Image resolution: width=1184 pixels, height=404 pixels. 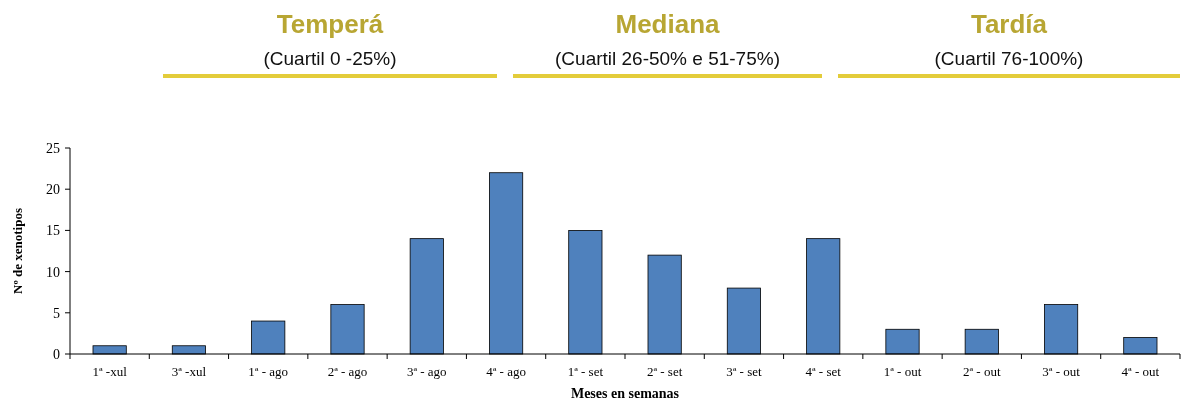 I want to click on y-tick-label: 25, so click(x=53, y=148).